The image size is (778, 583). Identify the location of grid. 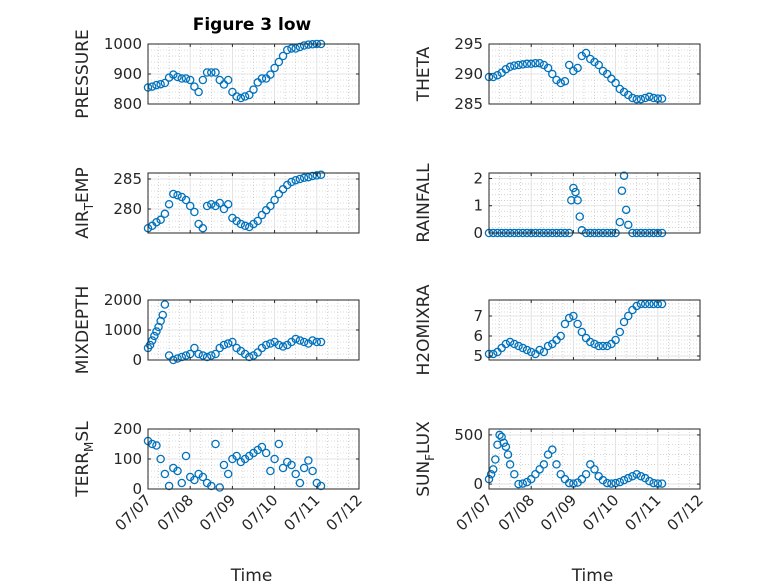
(253, 203).